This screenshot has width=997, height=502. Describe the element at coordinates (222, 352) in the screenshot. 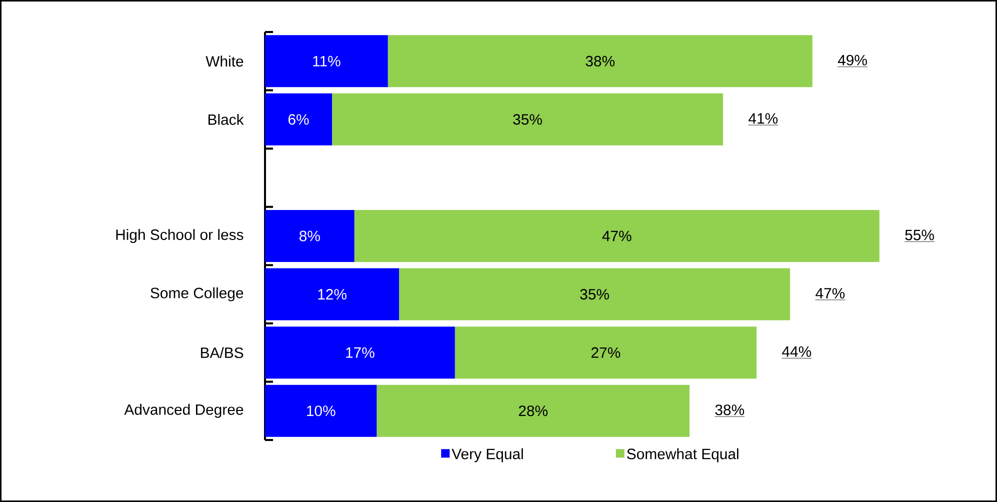

I see `y-tick-label: BA/BS` at that location.